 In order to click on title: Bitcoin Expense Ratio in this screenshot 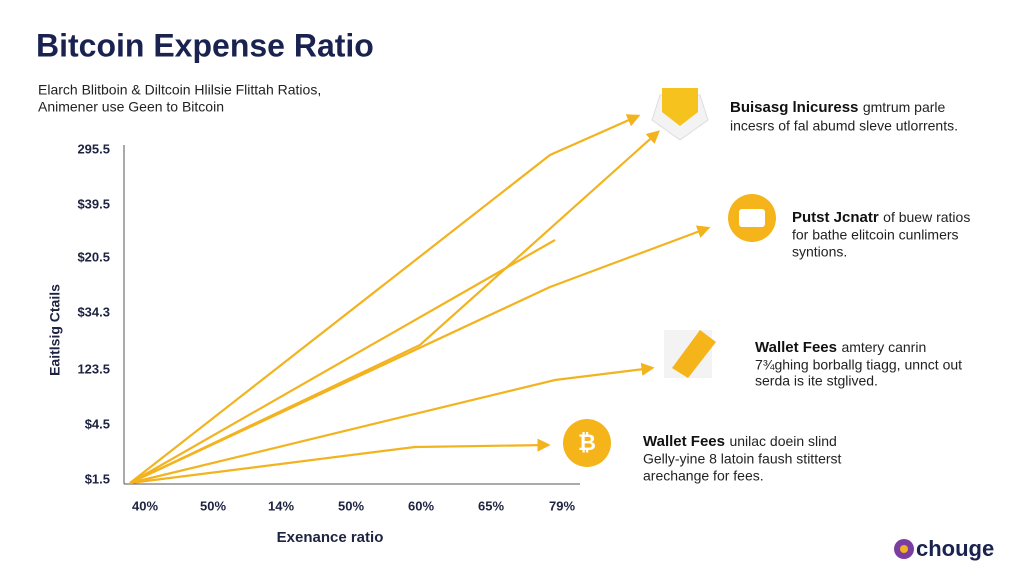, I will do `click(205, 45)`.